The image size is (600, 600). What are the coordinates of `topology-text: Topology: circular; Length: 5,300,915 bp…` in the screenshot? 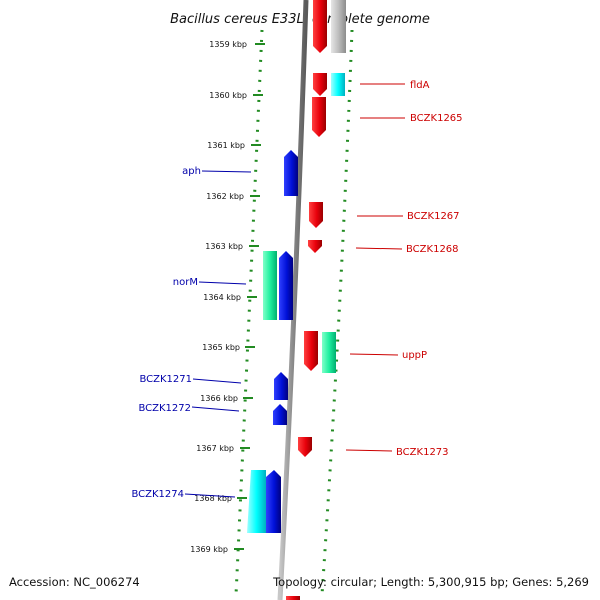 It's located at (430, 582).